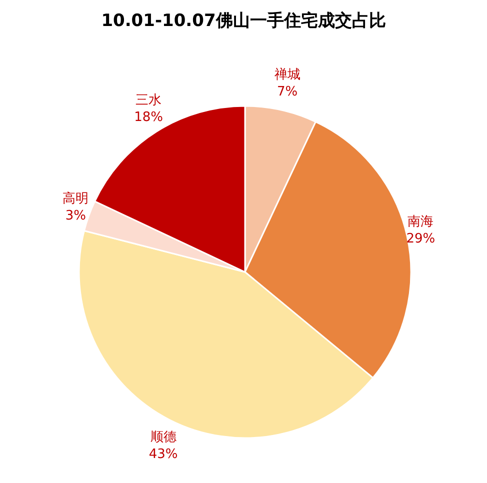  What do you see at coordinates (75, 216) in the screenshot?
I see `data-label: 3%` at bounding box center [75, 216].